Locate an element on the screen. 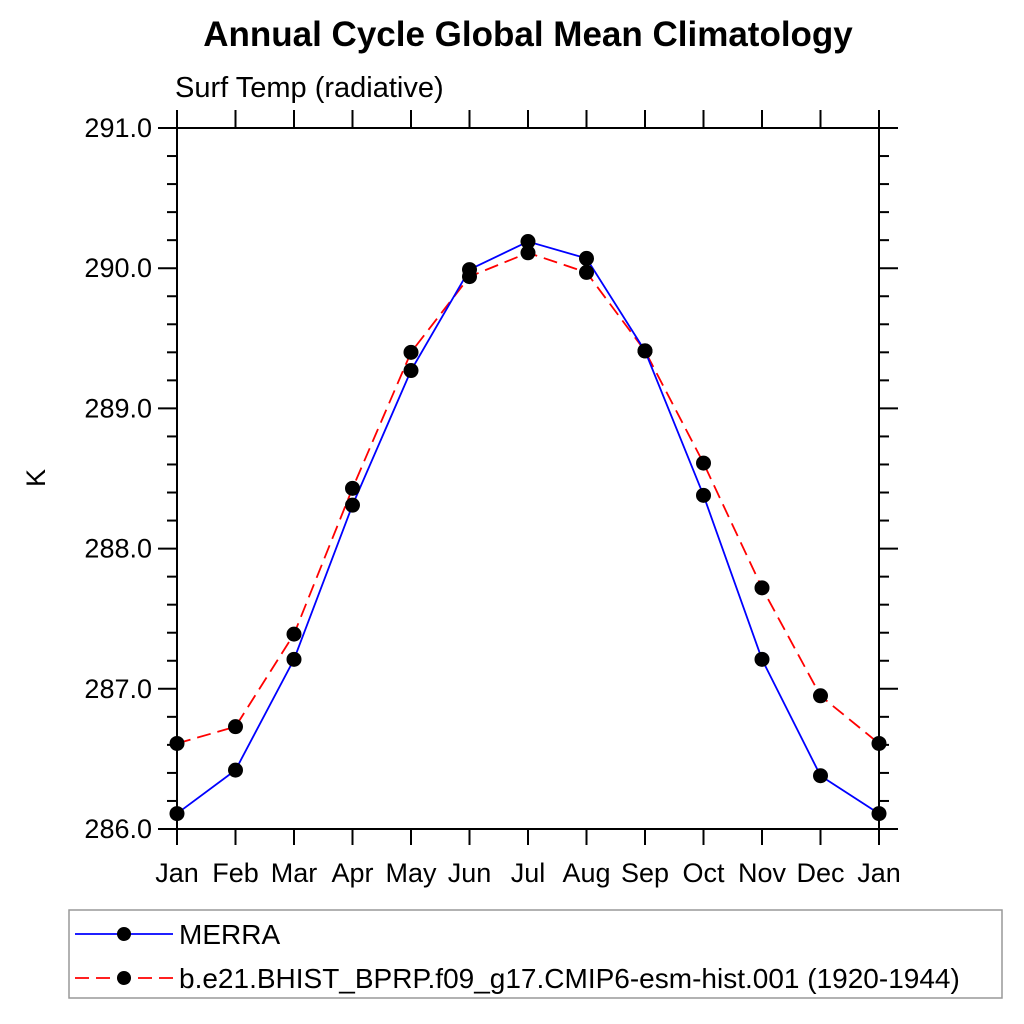 The height and width of the screenshot is (1024, 1024). chart-title: Annual Cycle Global Mean Climatology is located at coordinates (528, 34).